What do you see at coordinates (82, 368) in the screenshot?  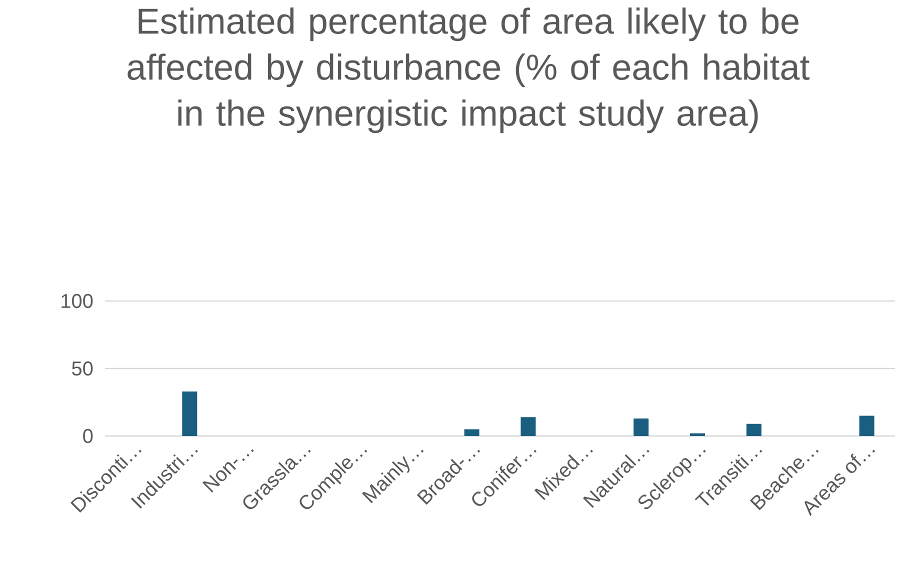 I see `y-tick-label: 50` at bounding box center [82, 368].